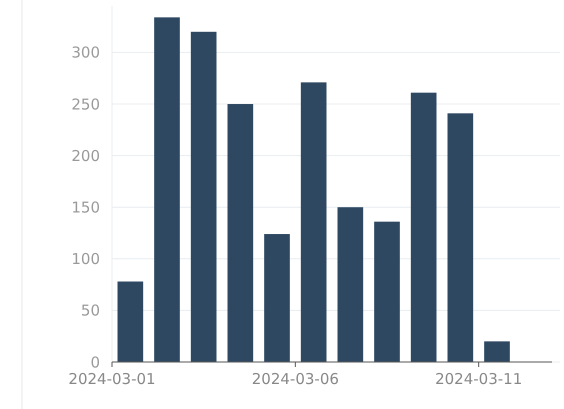 Image resolution: width=564 pixels, height=409 pixels. What do you see at coordinates (478, 379) in the screenshot?
I see `x-tick-label: 2024-03-11` at bounding box center [478, 379].